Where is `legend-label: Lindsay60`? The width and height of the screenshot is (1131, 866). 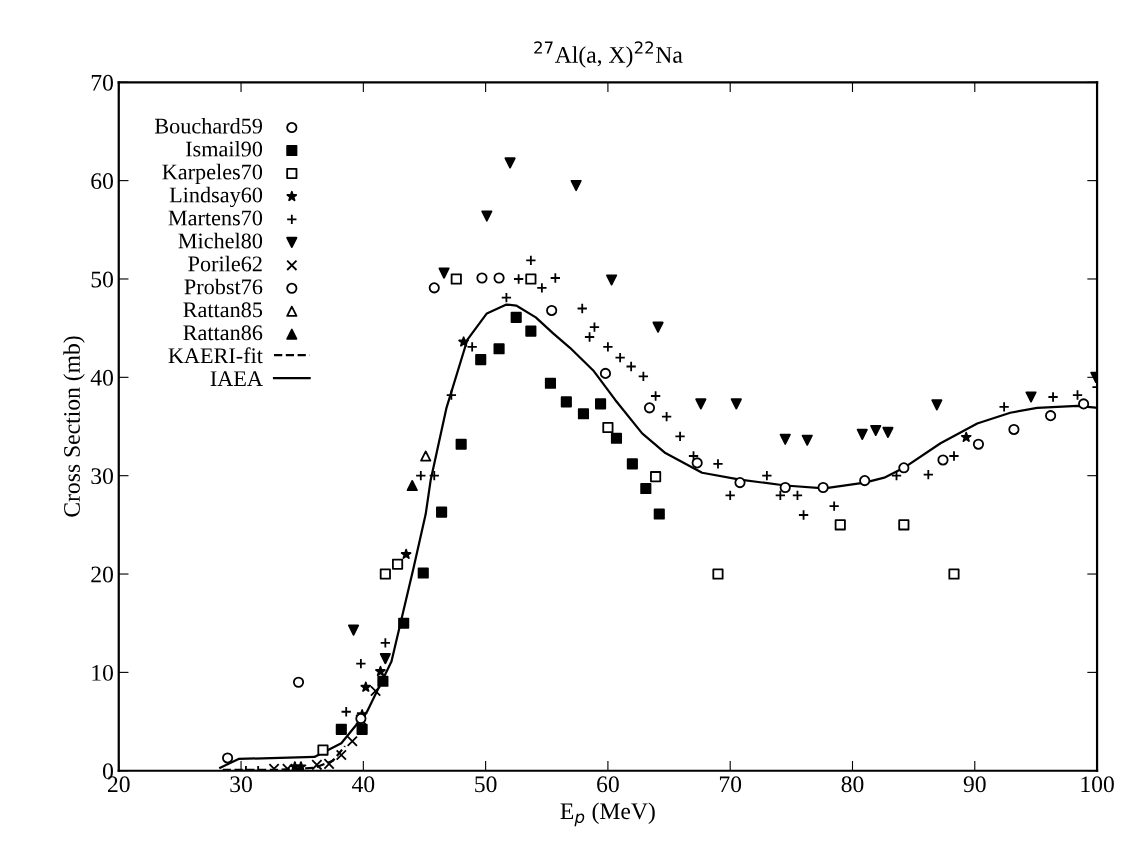 legend-label: Lindsay60 is located at coordinates (216, 197).